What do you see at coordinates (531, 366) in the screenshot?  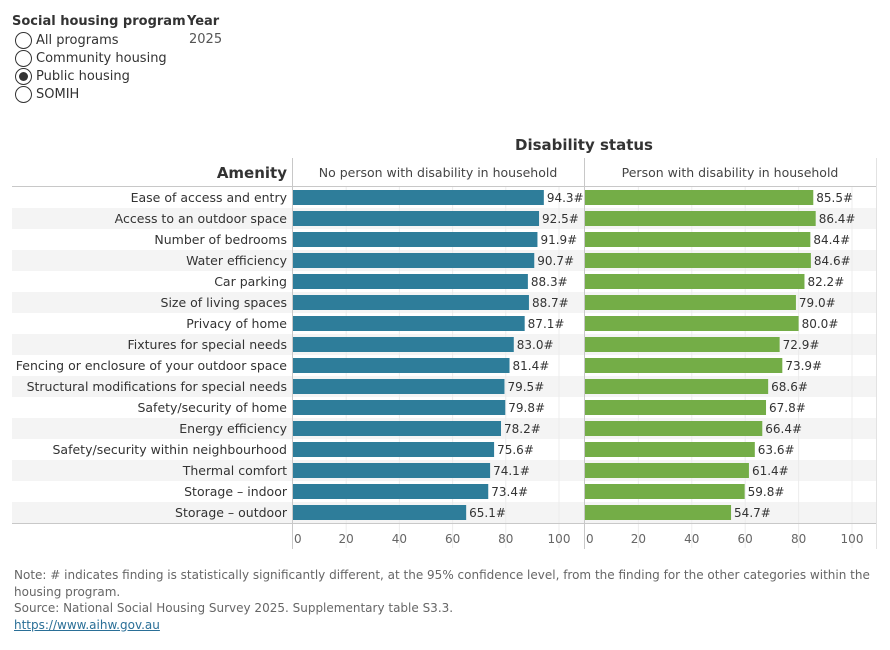 I see `data-label: 81.4#` at bounding box center [531, 366].